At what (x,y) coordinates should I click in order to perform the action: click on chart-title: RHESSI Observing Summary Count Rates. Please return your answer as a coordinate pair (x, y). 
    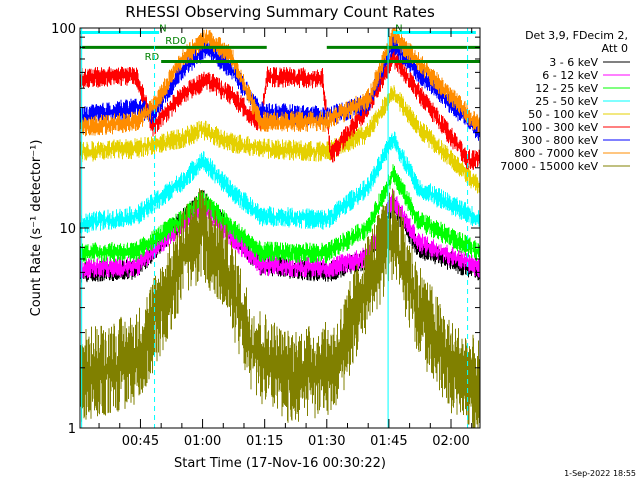
    Looking at the image, I should click on (280, 12).